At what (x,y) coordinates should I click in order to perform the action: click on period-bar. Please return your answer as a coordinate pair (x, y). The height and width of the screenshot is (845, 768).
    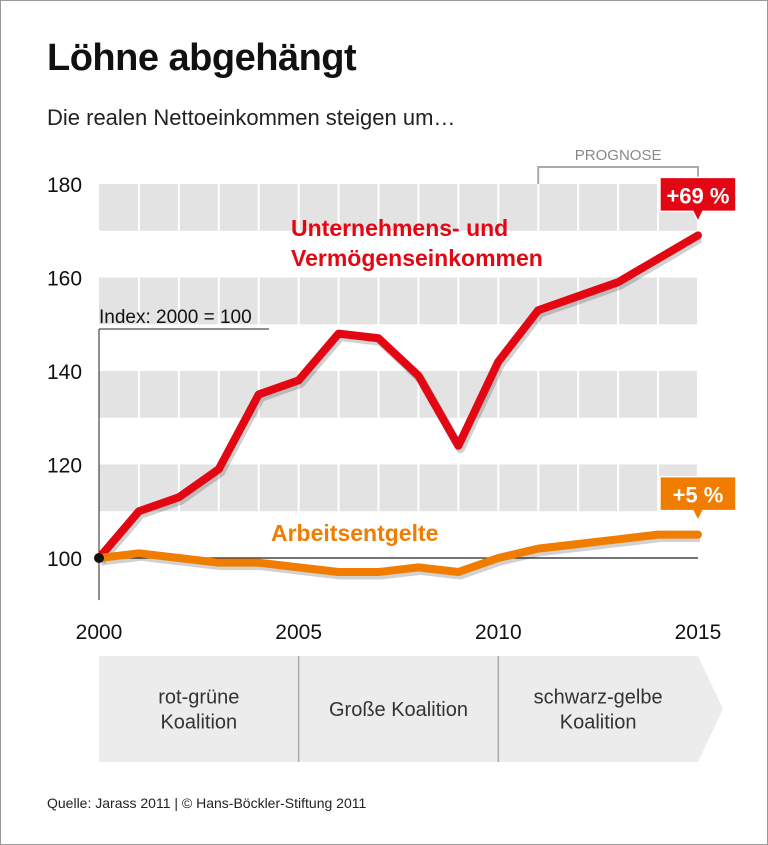
    Looking at the image, I should click on (411, 709).